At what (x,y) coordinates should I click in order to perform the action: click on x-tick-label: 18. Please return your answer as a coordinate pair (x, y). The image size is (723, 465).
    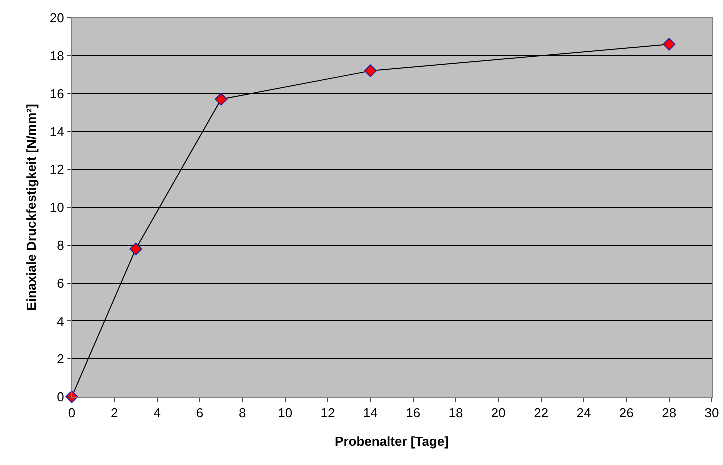
    Looking at the image, I should click on (456, 413).